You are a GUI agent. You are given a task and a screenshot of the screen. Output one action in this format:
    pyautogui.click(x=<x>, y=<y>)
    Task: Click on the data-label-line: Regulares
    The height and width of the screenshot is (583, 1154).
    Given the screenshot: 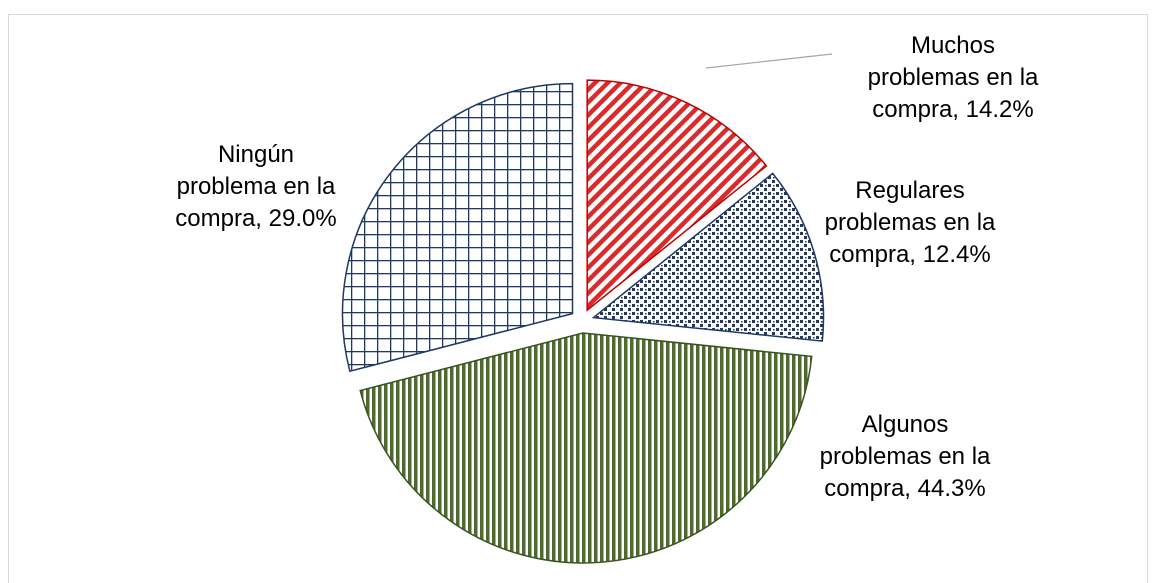 What is the action you would take?
    pyautogui.click(x=909, y=190)
    